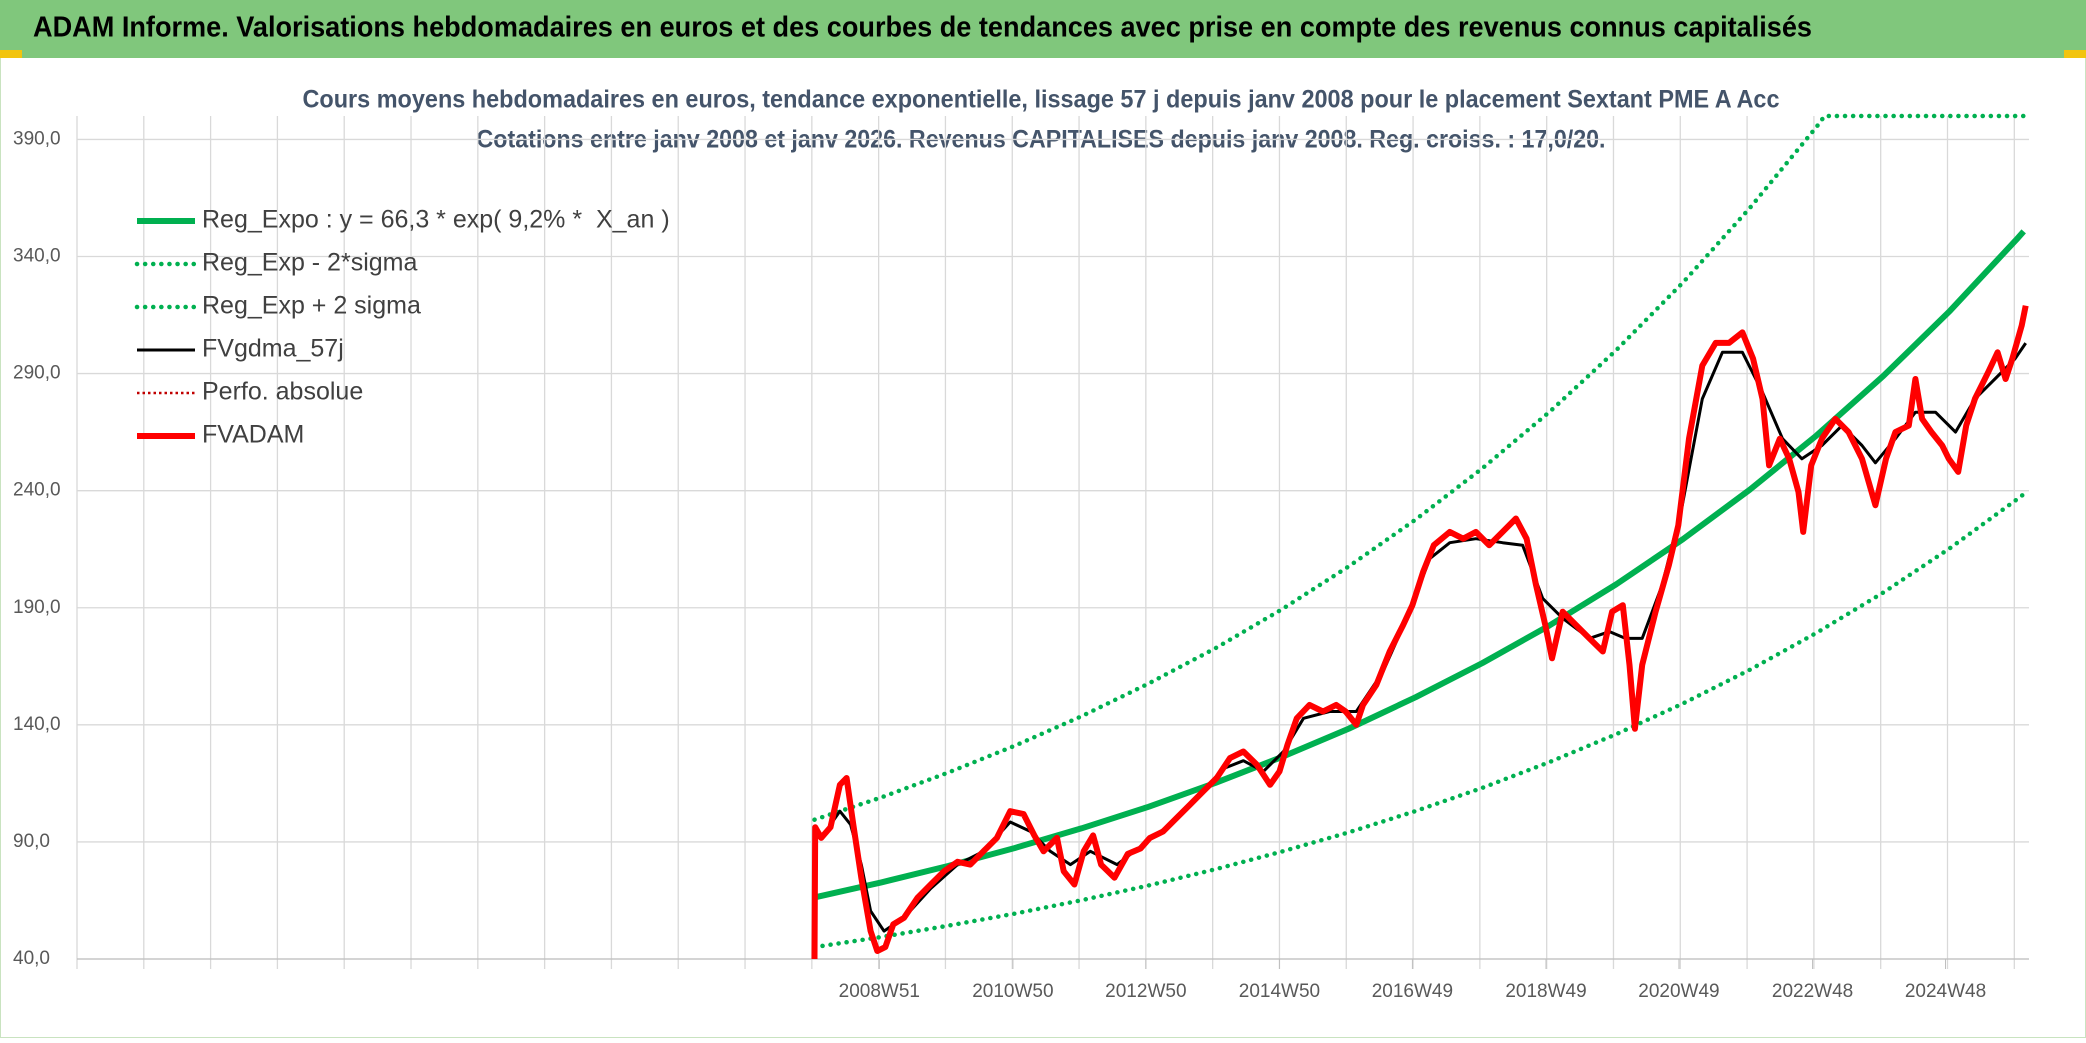  What do you see at coordinates (37, 138) in the screenshot?
I see `y-tick-label: 390,0` at bounding box center [37, 138].